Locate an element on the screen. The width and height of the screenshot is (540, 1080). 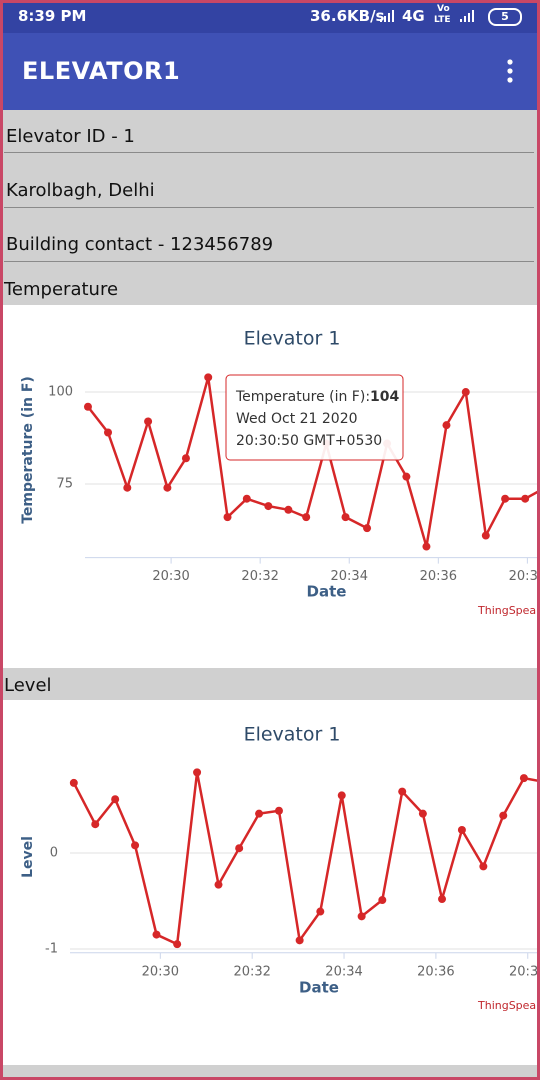
info-text: Karolbagh, Delhi is located at coordinates (80, 190).